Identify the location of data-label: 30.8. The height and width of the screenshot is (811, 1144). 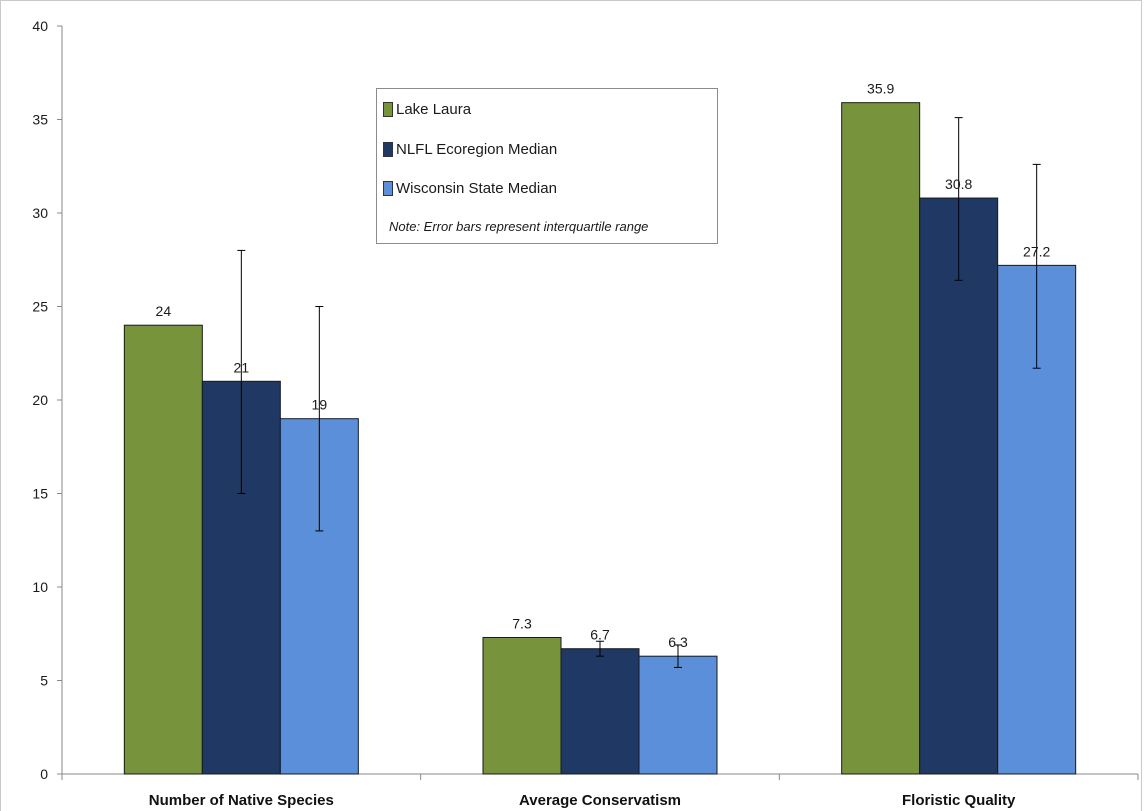
(958, 184).